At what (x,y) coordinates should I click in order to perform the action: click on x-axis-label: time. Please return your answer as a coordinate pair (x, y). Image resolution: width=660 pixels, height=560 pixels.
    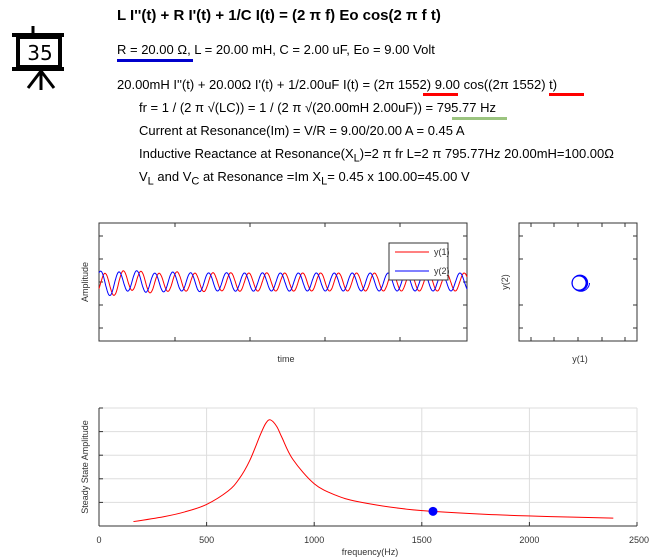
    Looking at the image, I should click on (285, 359).